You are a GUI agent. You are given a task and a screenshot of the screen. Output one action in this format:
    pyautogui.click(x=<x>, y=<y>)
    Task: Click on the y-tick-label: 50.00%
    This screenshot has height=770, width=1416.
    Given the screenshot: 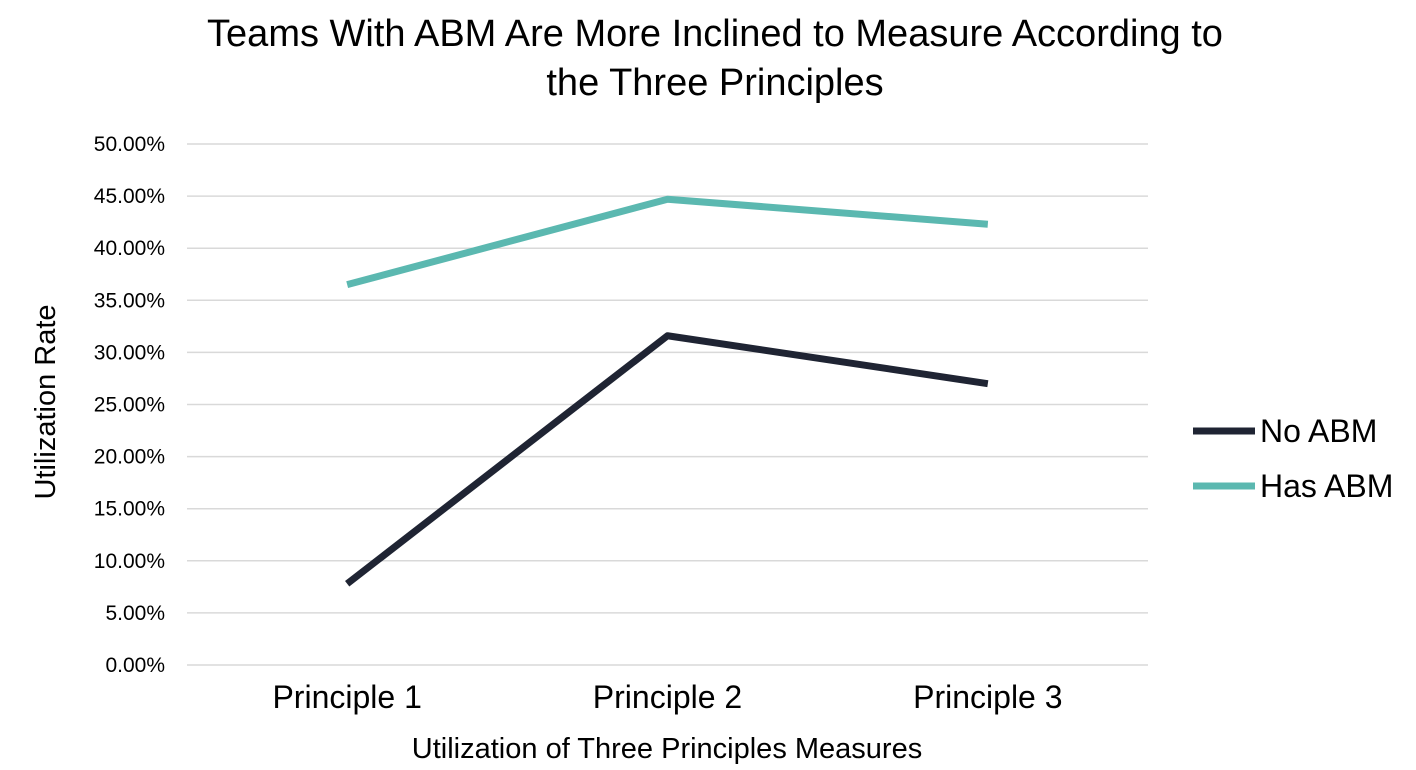 What is the action you would take?
    pyautogui.click(x=129, y=144)
    